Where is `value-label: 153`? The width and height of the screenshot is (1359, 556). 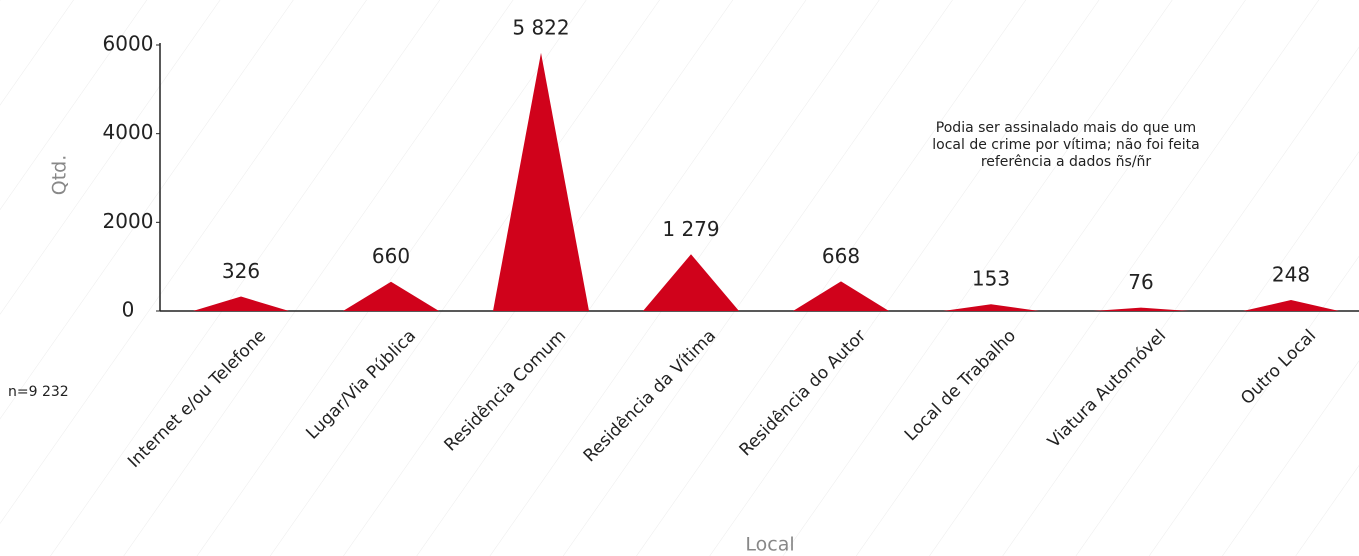
value-label: 153 is located at coordinates (991, 279).